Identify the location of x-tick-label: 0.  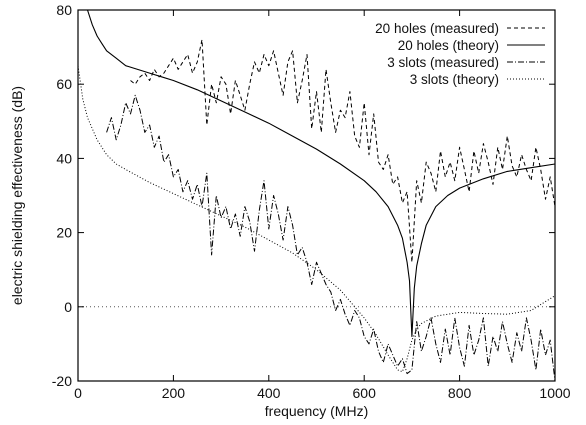
(78, 393).